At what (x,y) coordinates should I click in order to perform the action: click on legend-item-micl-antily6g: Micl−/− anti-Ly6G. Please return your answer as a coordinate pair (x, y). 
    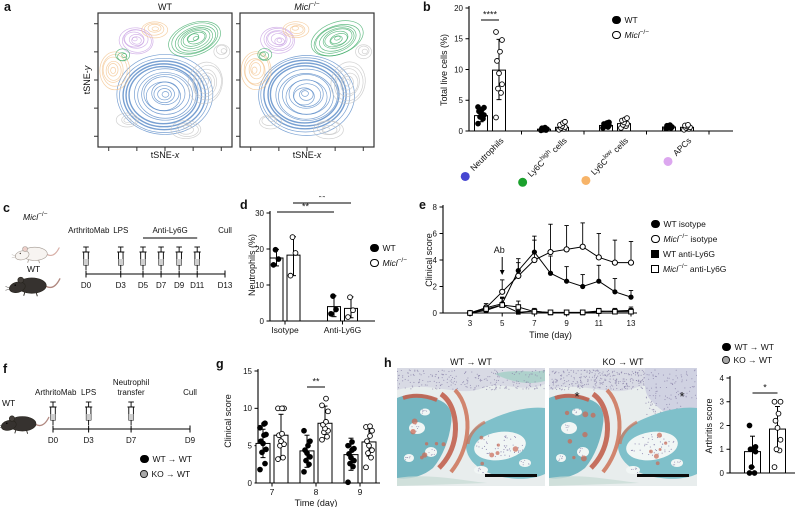
    Looking at the image, I should click on (688, 268).